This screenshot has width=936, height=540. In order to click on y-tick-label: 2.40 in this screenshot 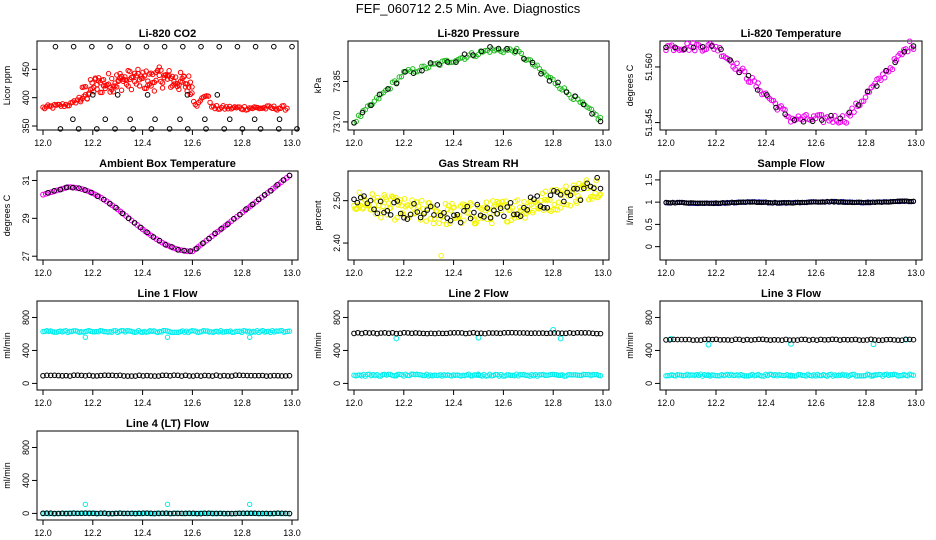, I will do `click(337, 243)`.